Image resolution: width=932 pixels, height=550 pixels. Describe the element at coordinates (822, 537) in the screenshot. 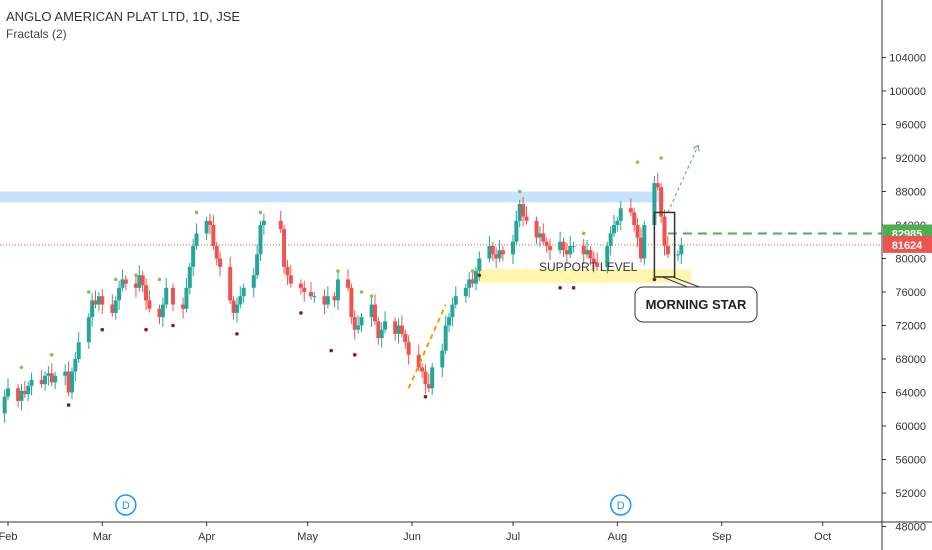

I see `time-tick-label: Oct` at that location.